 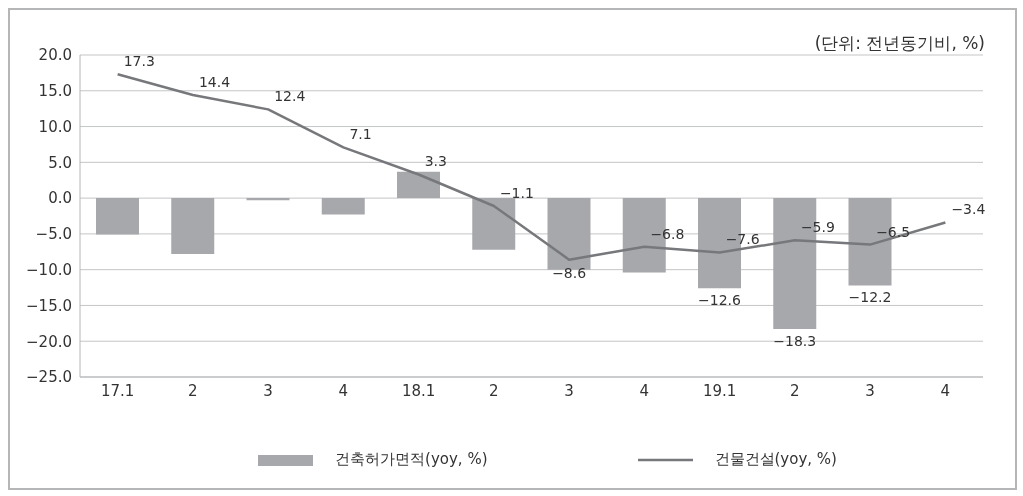 What do you see at coordinates (60, 198) in the screenshot?
I see `y-tick-label: 0.0` at bounding box center [60, 198].